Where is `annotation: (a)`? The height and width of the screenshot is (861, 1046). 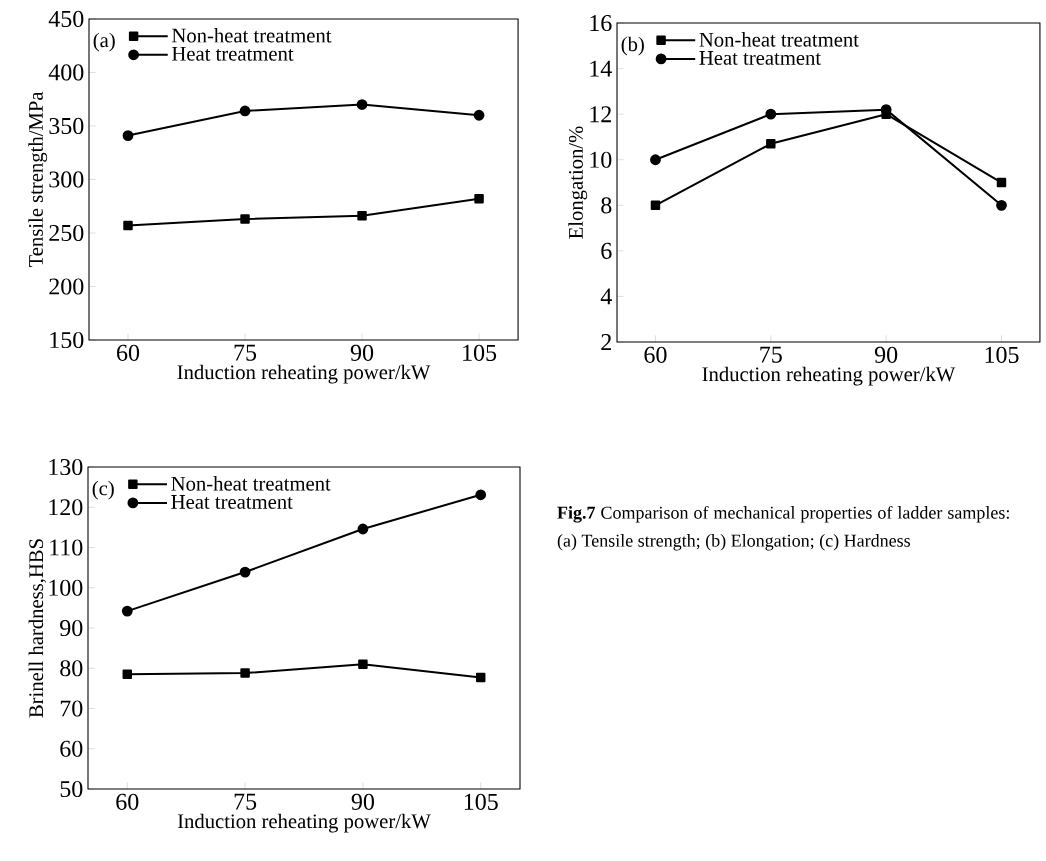
annotation: (a) is located at coordinates (104, 42).